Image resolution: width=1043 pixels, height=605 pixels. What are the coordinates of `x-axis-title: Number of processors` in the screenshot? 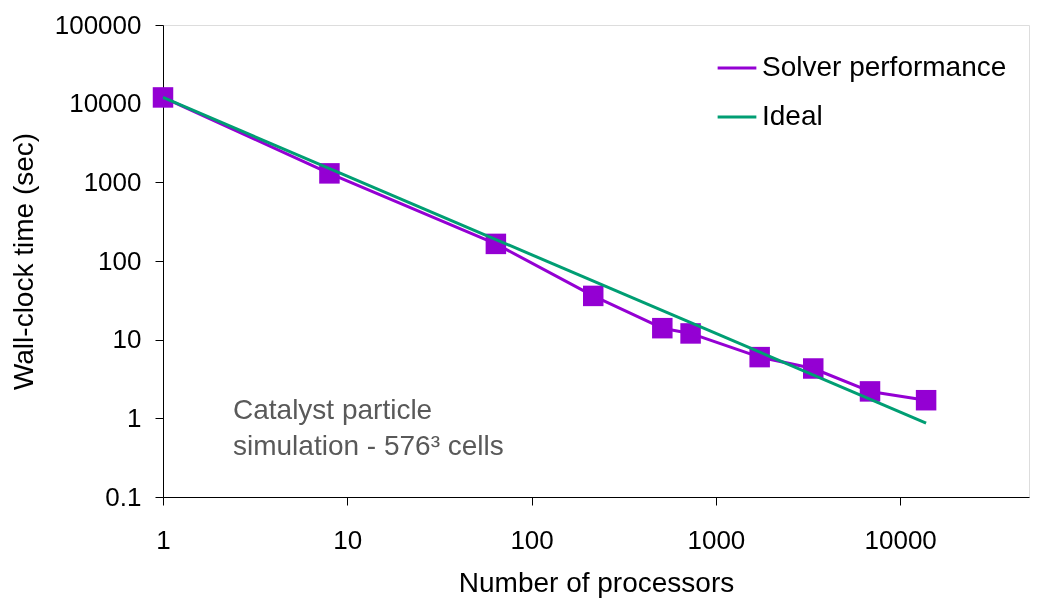 It's located at (596, 582).